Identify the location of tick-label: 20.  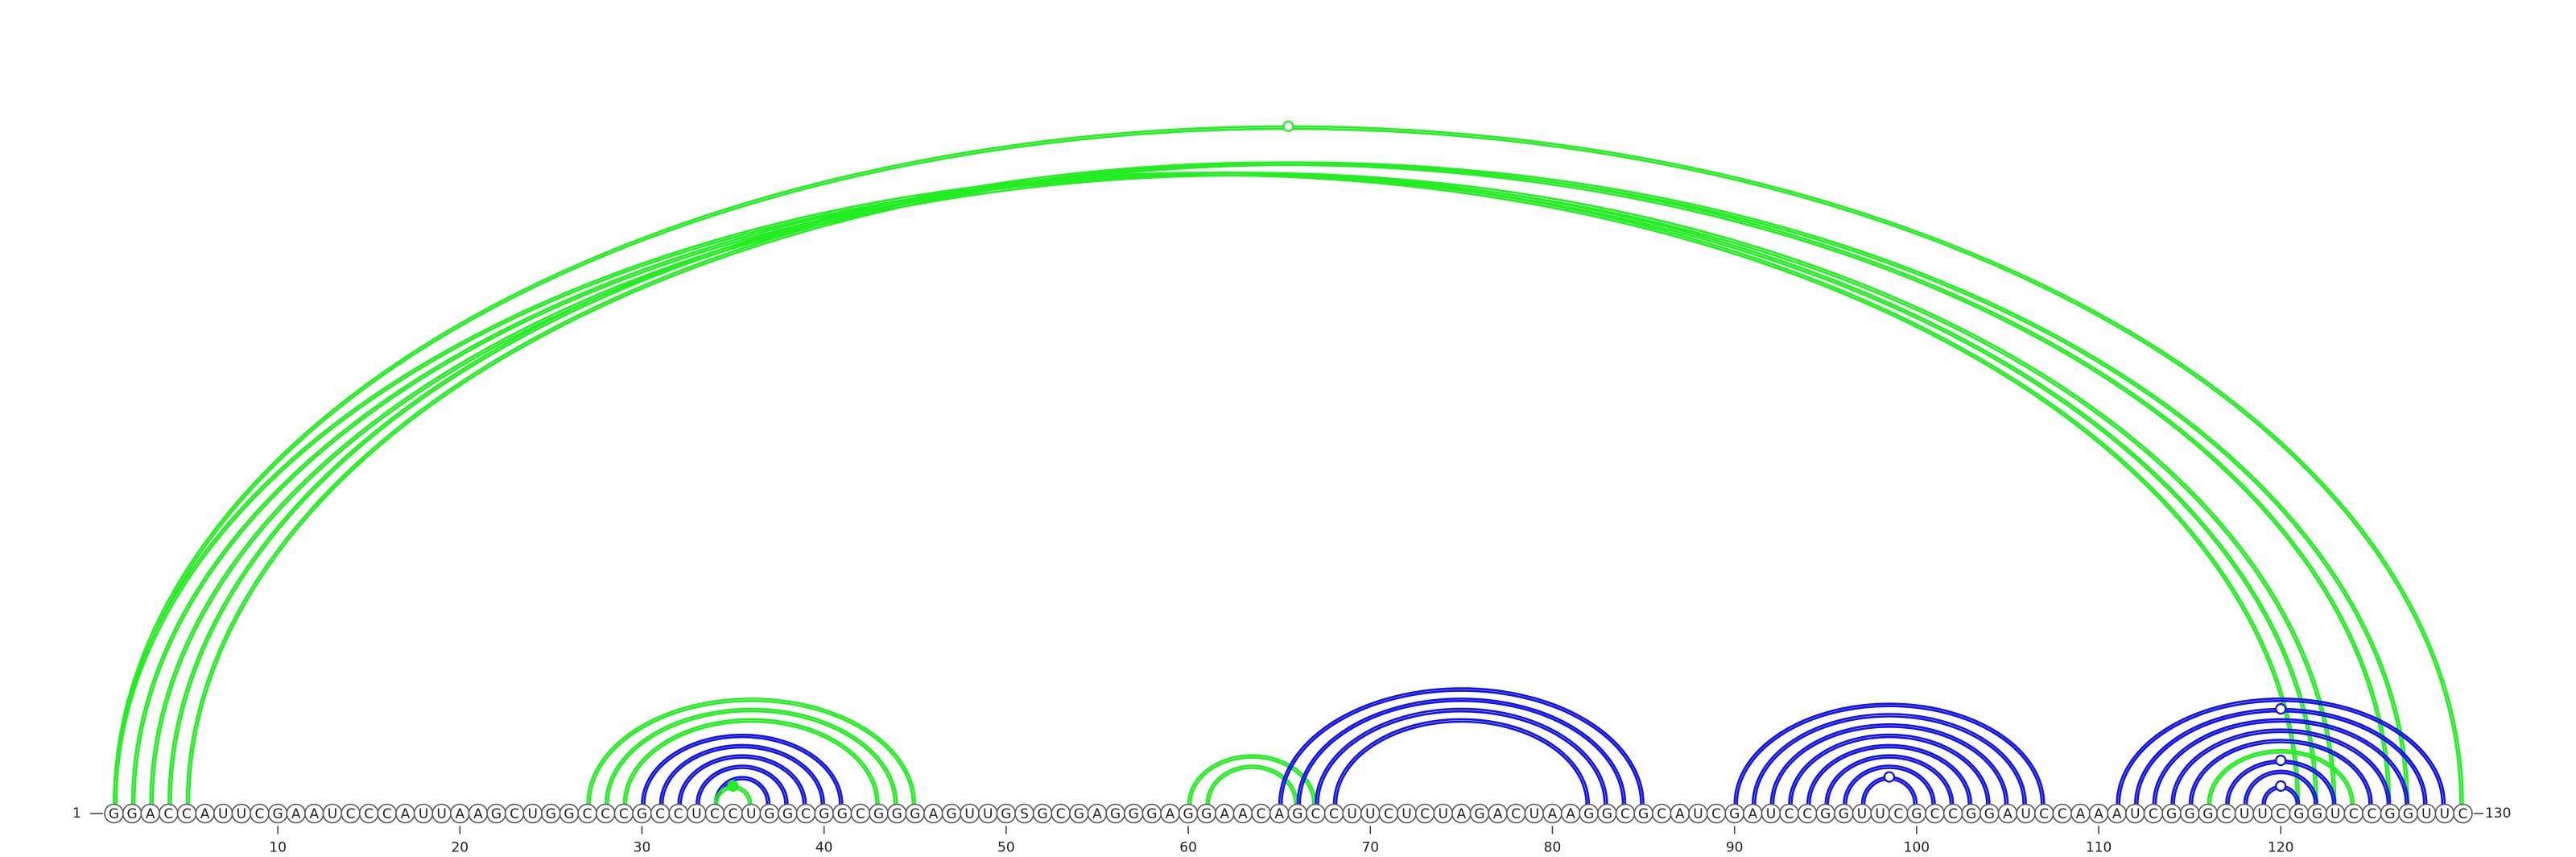
(460, 848).